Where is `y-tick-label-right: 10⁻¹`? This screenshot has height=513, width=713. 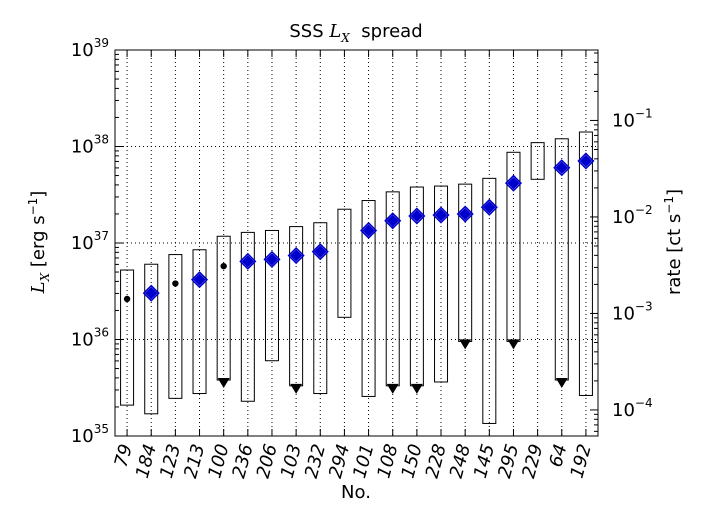 y-tick-label-right: 10⁻¹ is located at coordinates (632, 118).